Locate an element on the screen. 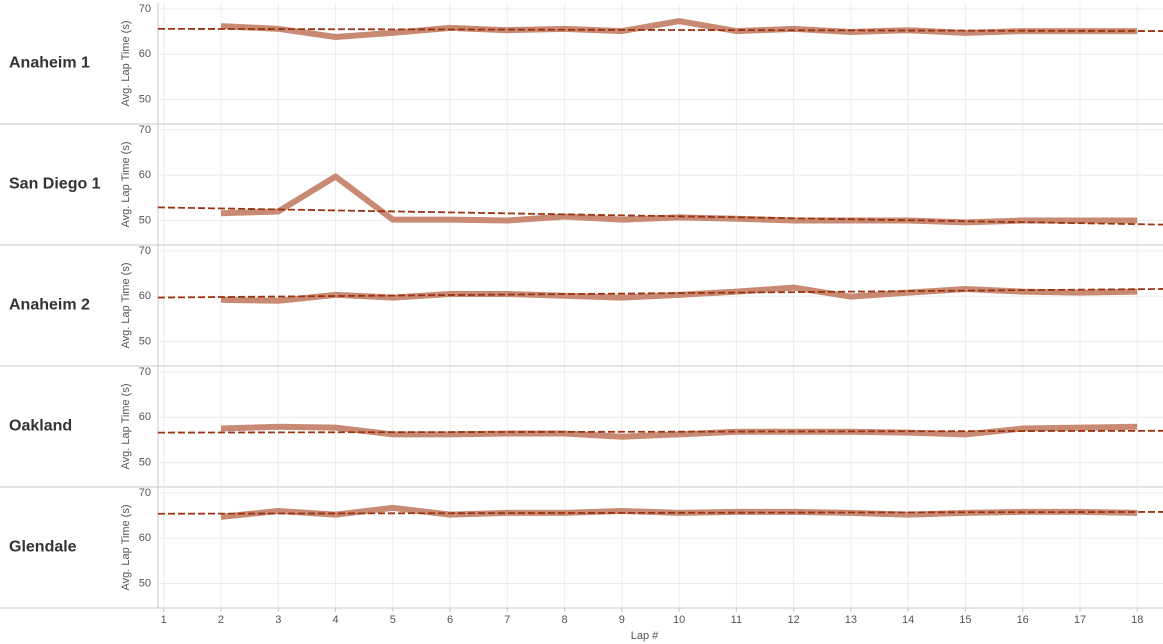 The image size is (1163, 644). row-title: Glendale is located at coordinates (43, 547).